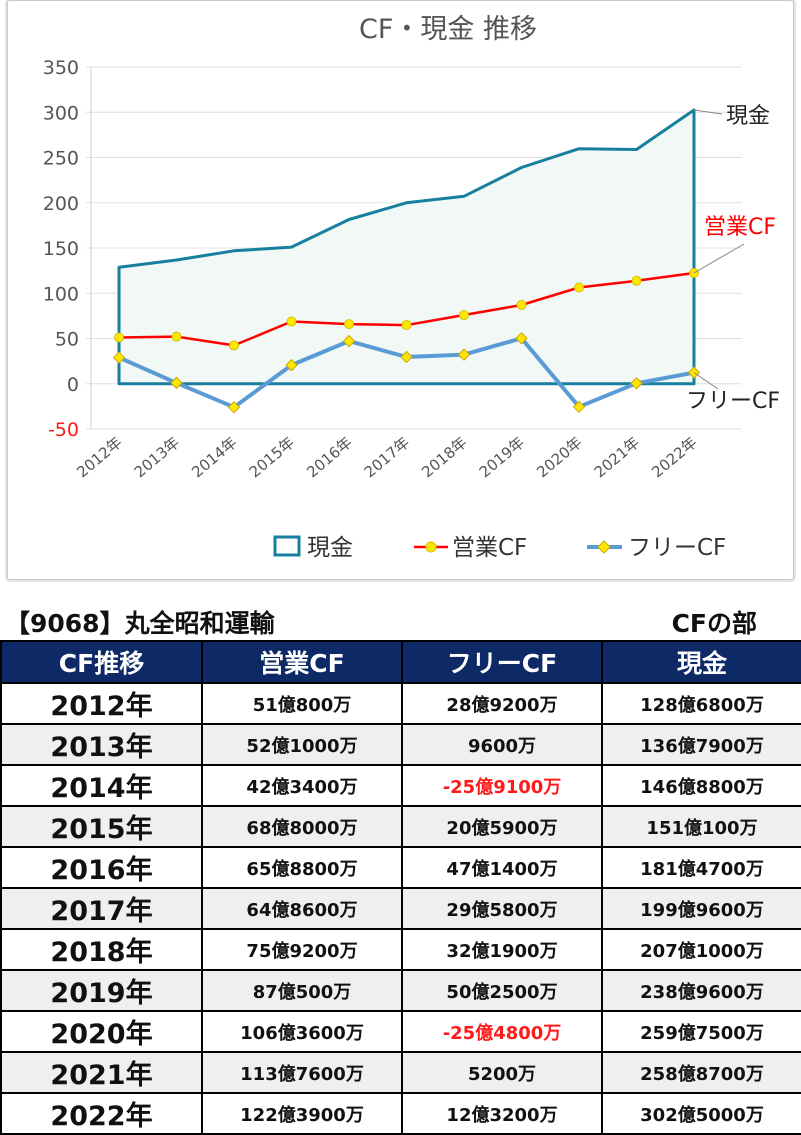 This screenshot has width=801, height=1135. What do you see at coordinates (701, 826) in the screenshot?
I see `cash-cell: 151億100万` at bounding box center [701, 826].